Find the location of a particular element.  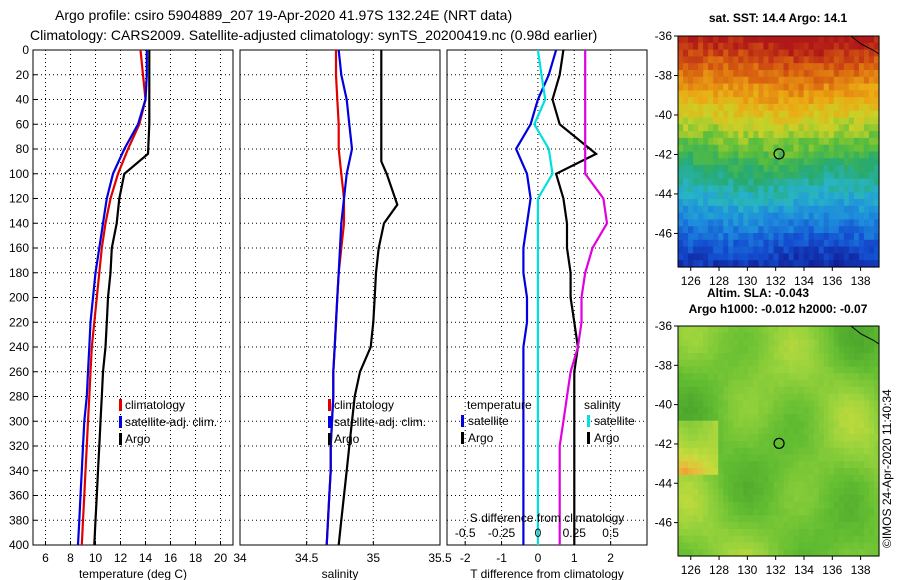

x-tick-label: 34.5 is located at coordinates (307, 558).